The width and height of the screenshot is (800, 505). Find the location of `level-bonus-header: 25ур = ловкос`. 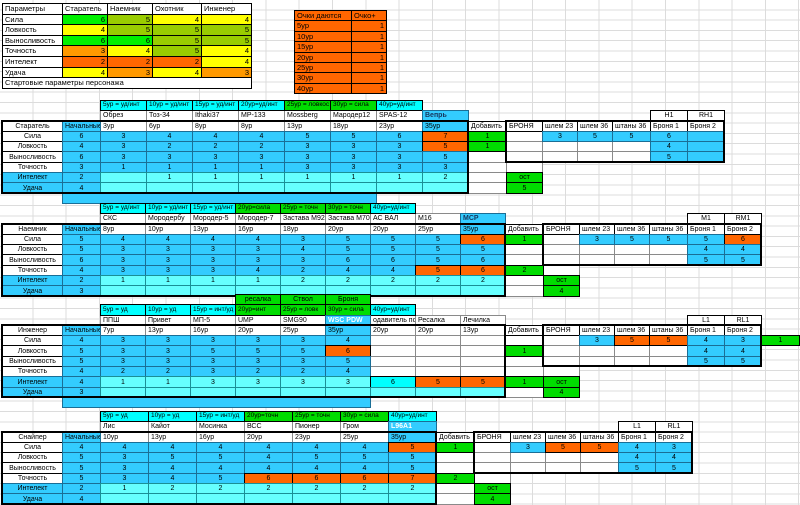

level-bonus-header: 25ур = ловкос is located at coordinates (307, 106).